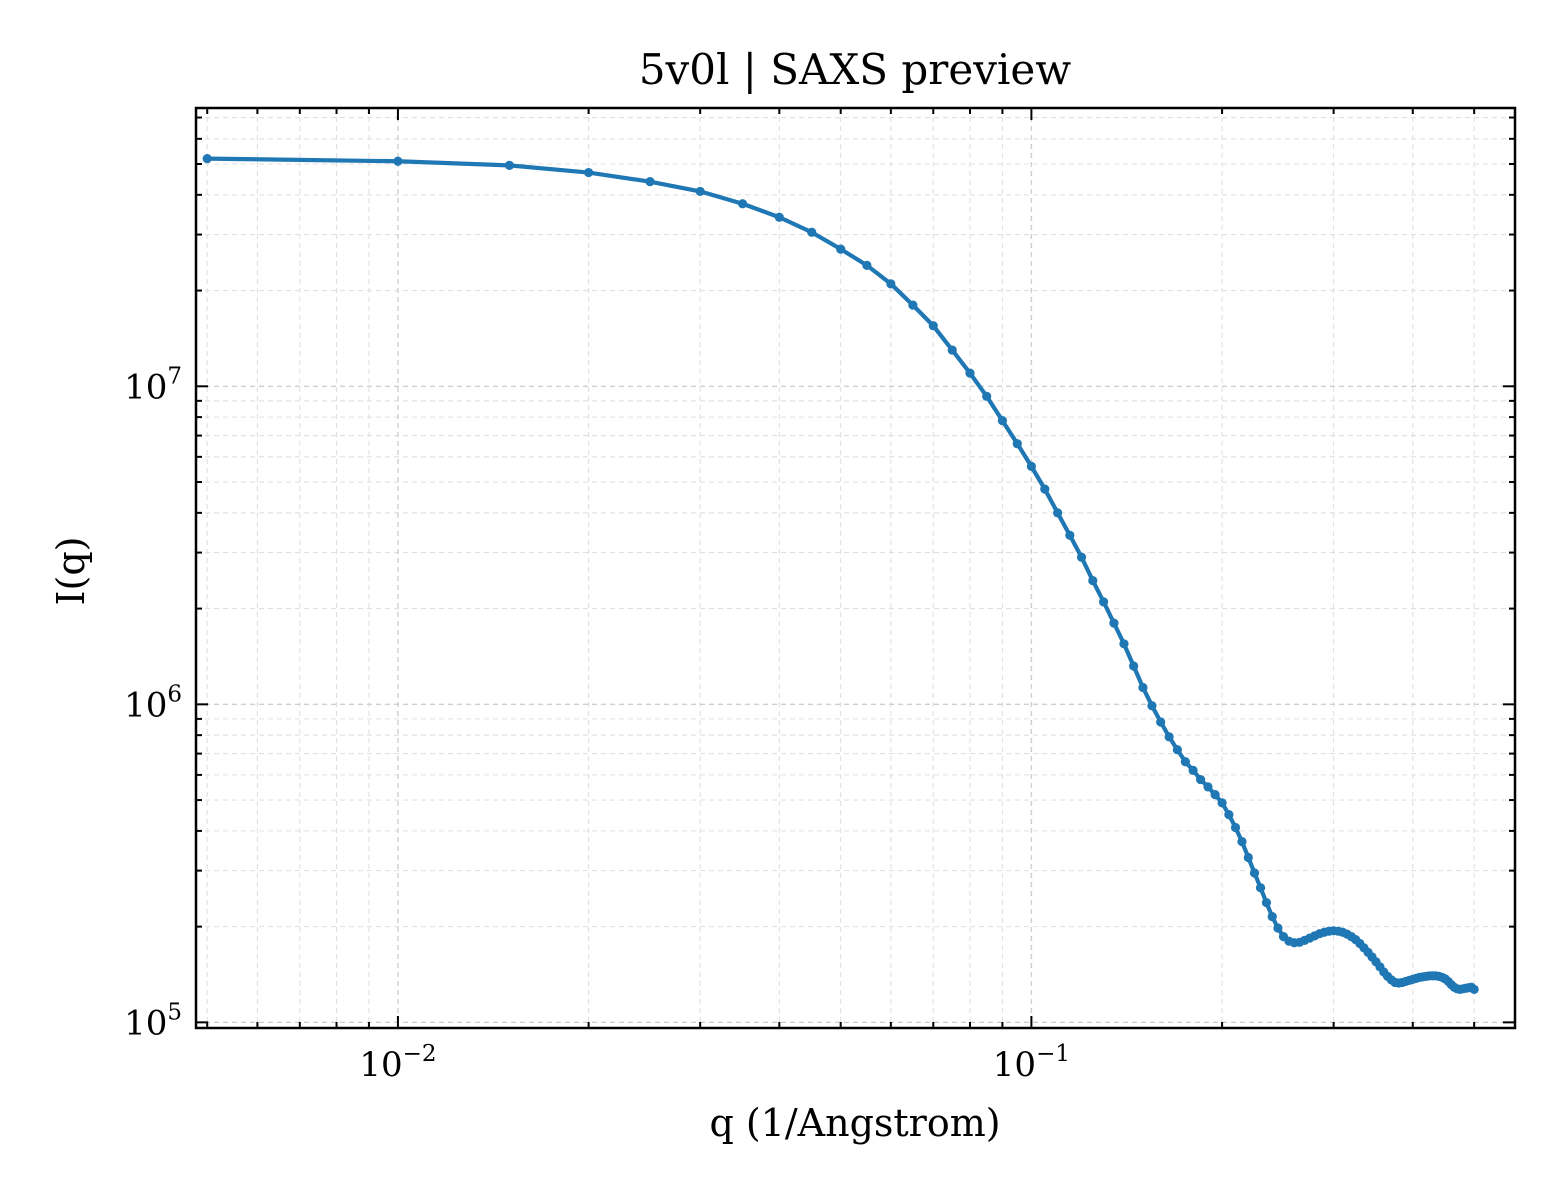  I want to click on y-tick-label: 10⁶, so click(153, 703).